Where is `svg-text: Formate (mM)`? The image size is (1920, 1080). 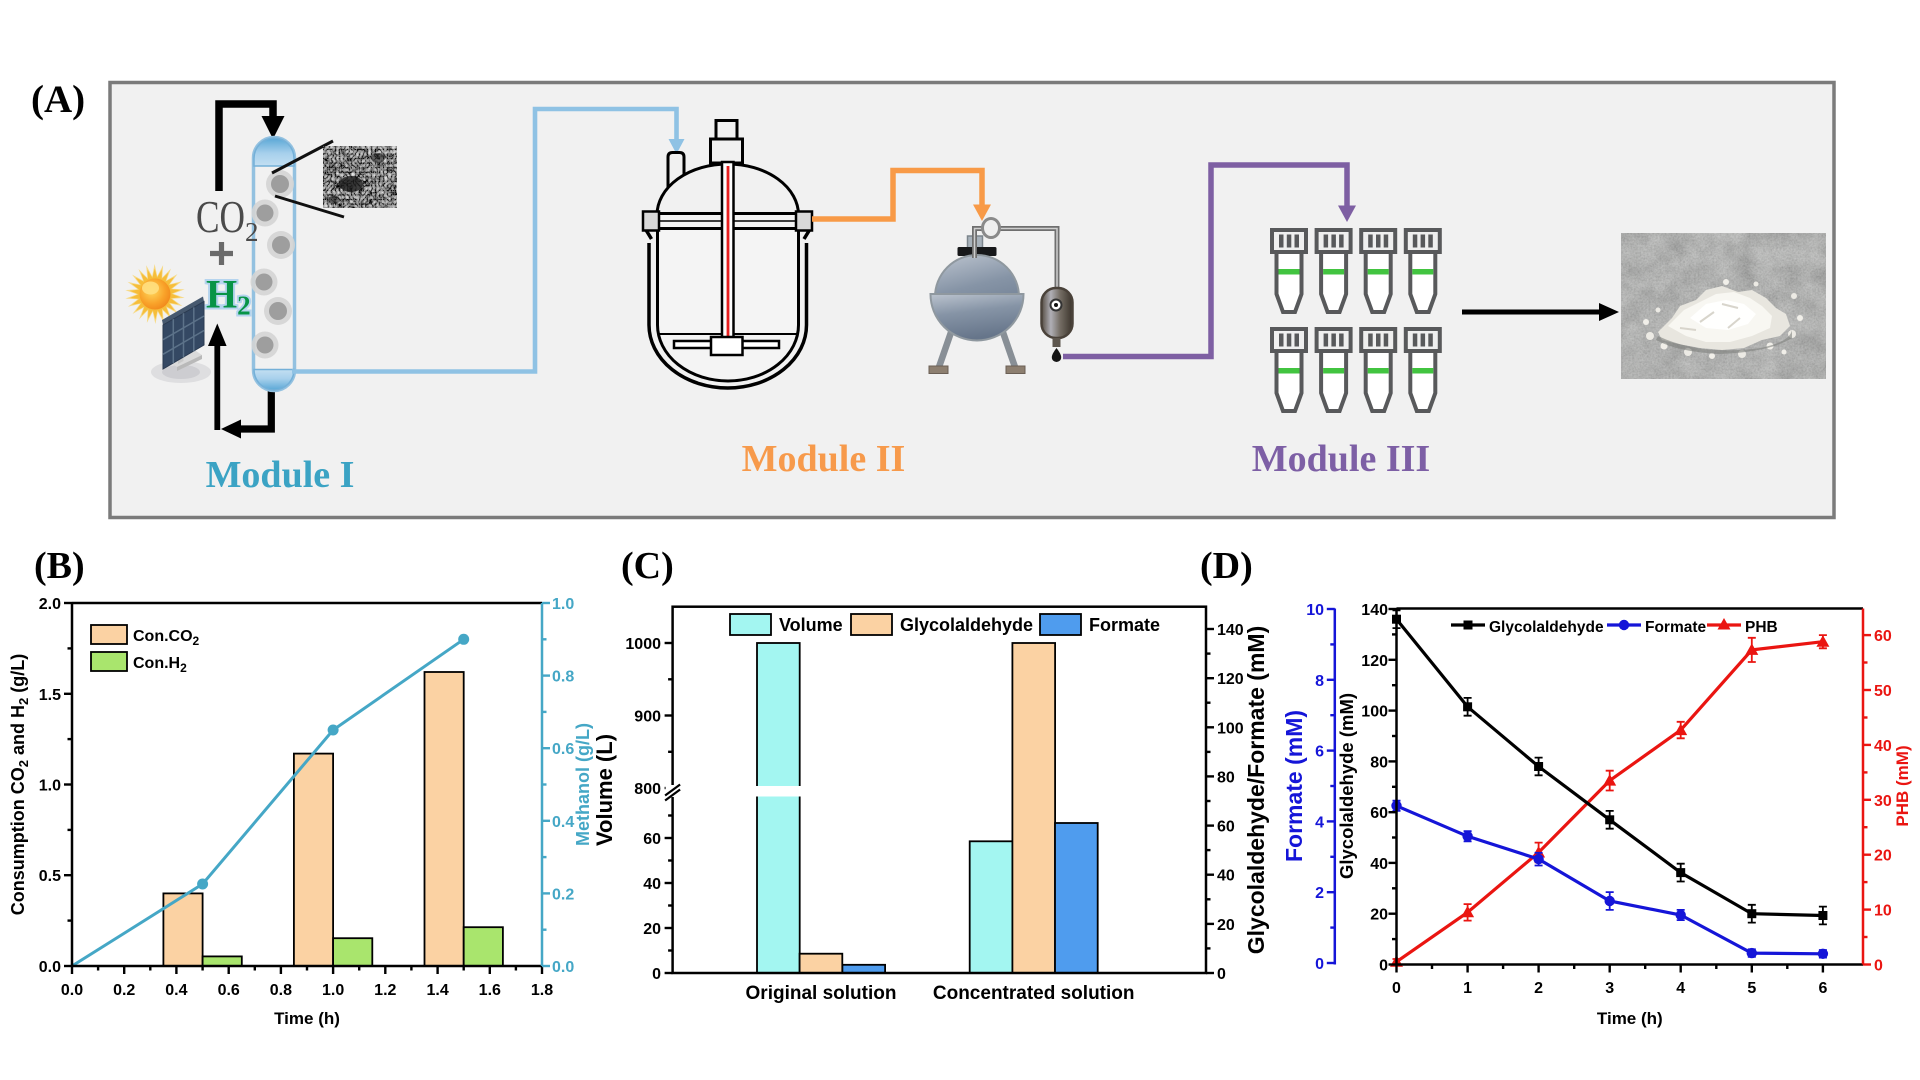
svg-text: Formate (mM) is located at coordinates (1294, 786).